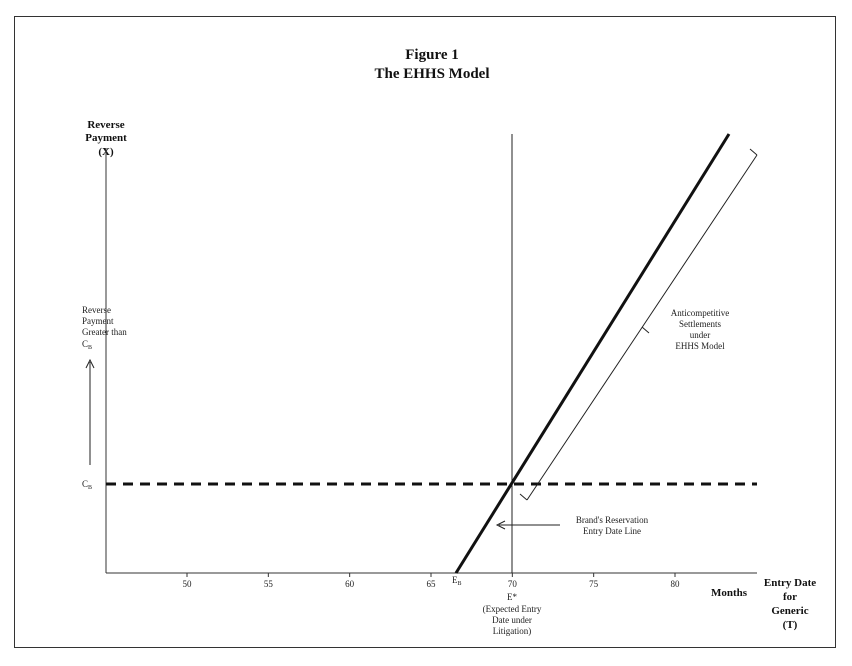 The image size is (852, 666). I want to click on cb-label-main: C, so click(85, 484).